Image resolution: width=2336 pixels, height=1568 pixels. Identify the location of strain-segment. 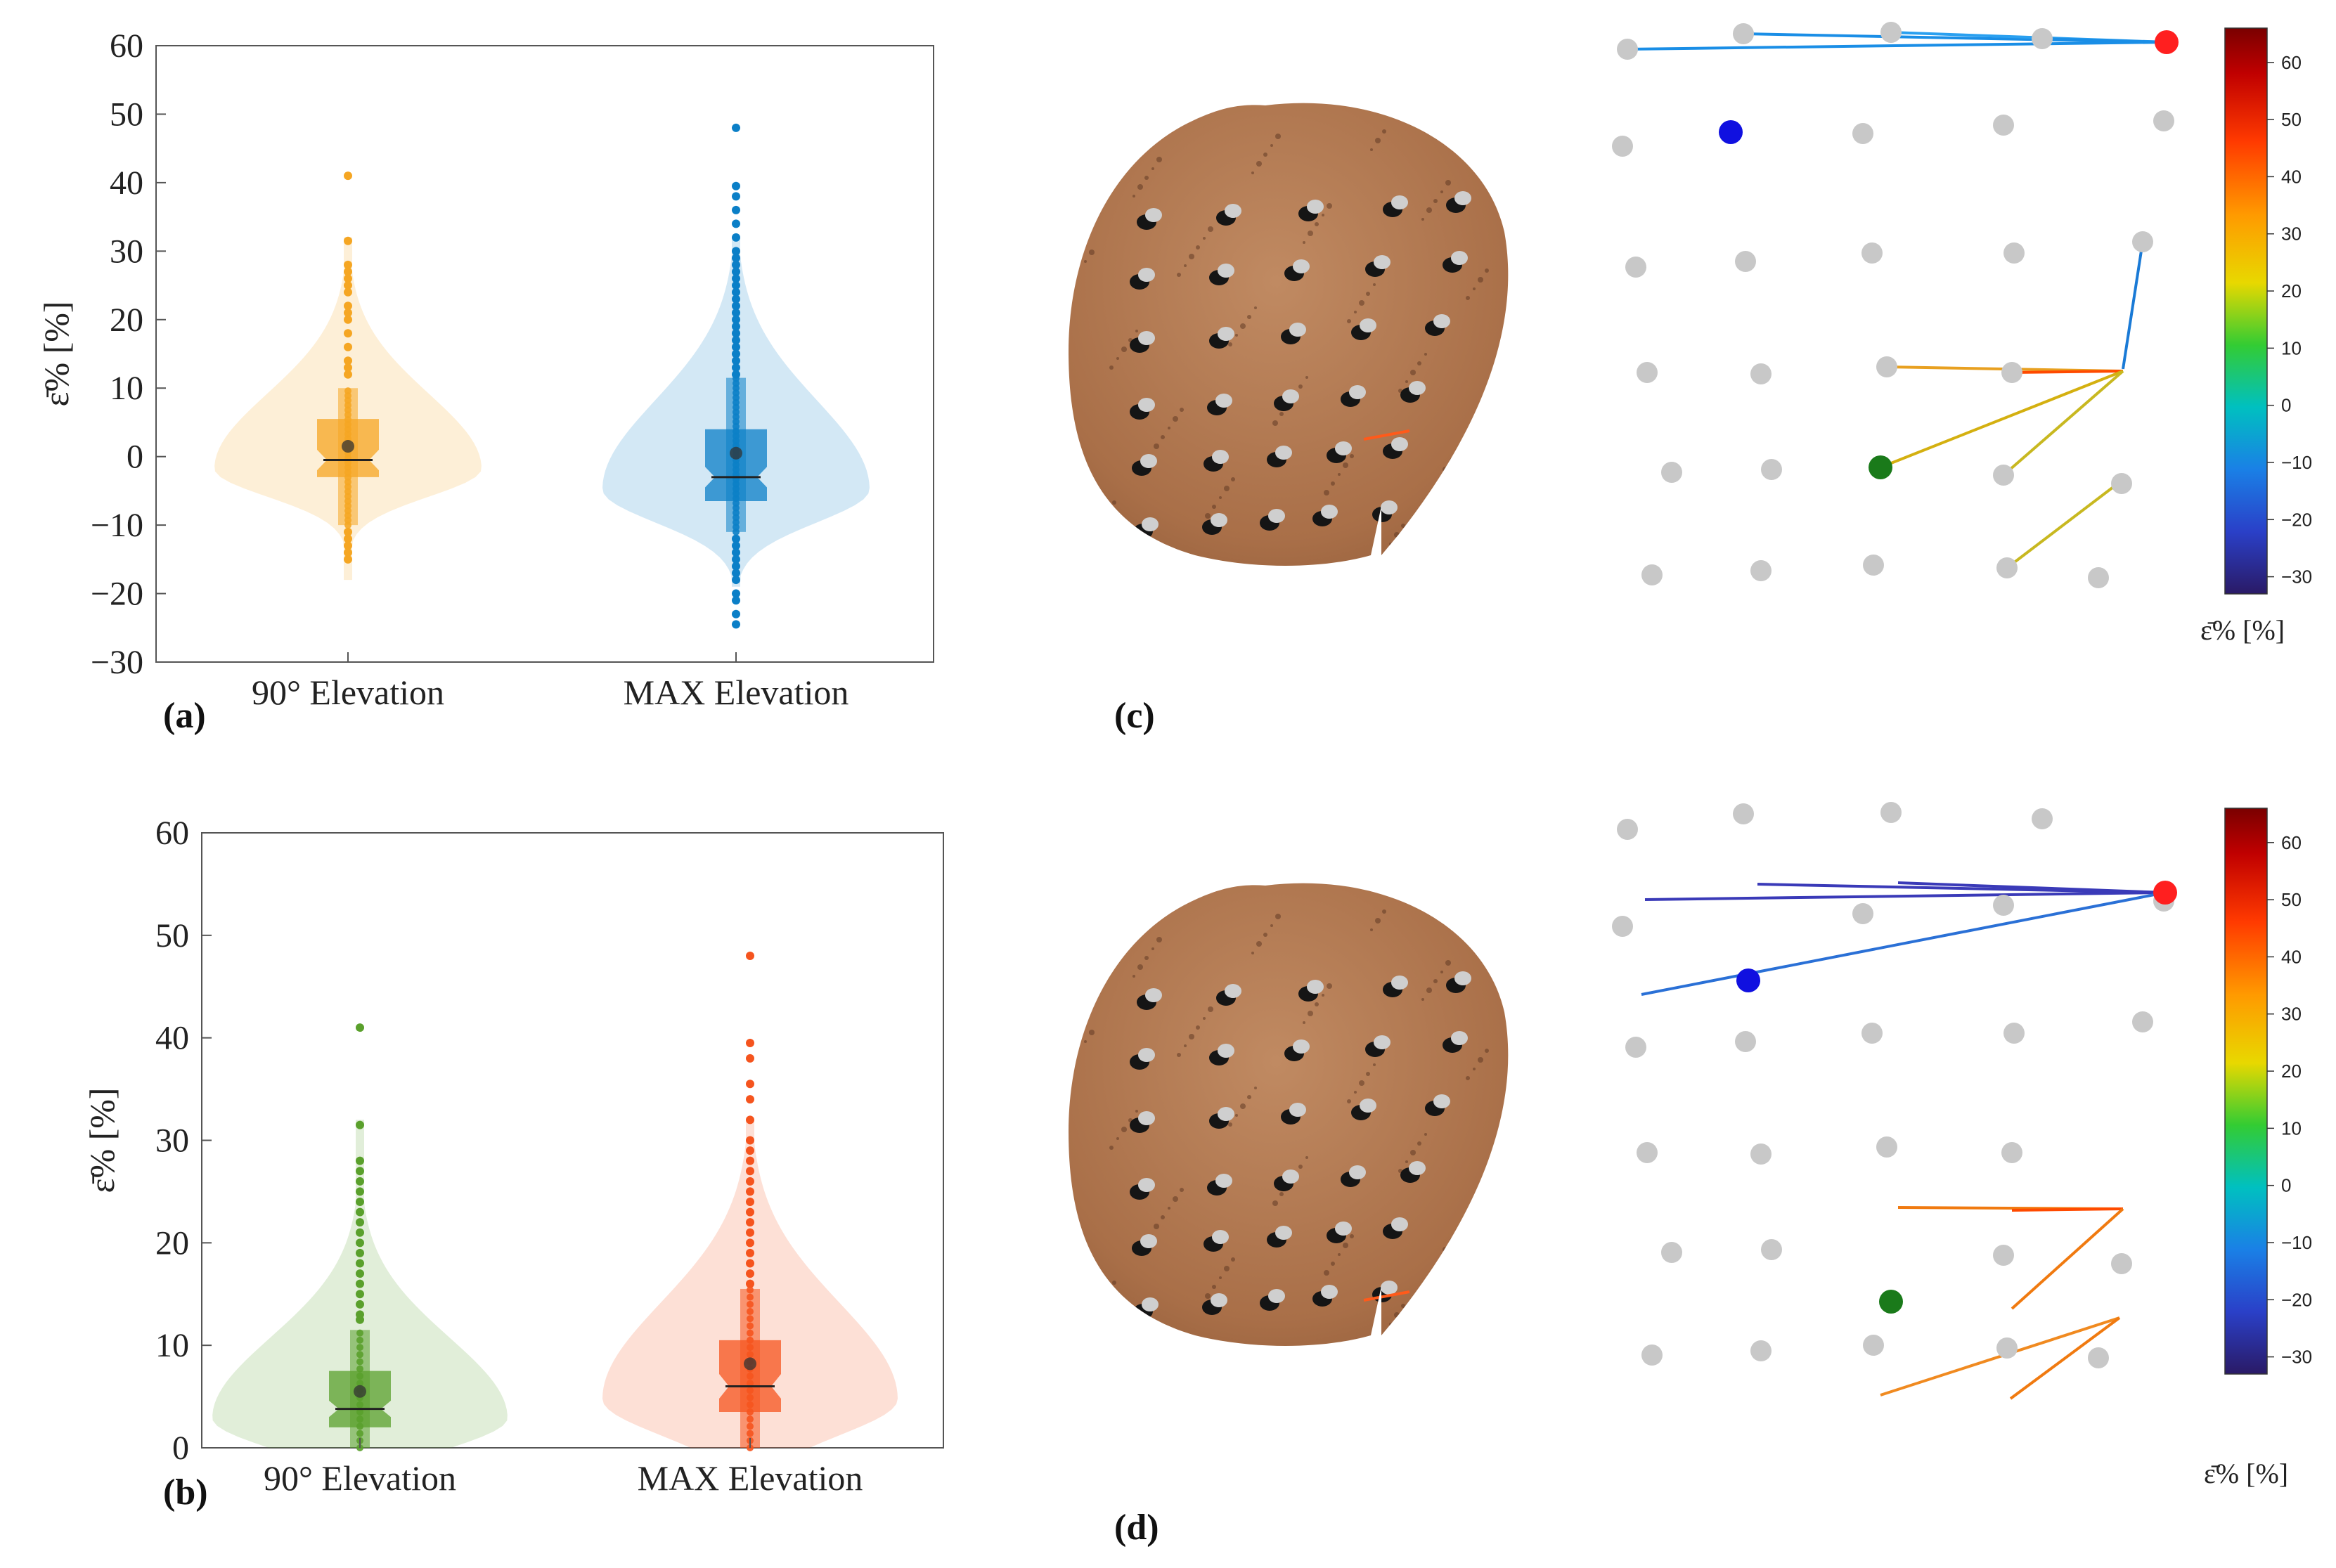
(2000, 1356).